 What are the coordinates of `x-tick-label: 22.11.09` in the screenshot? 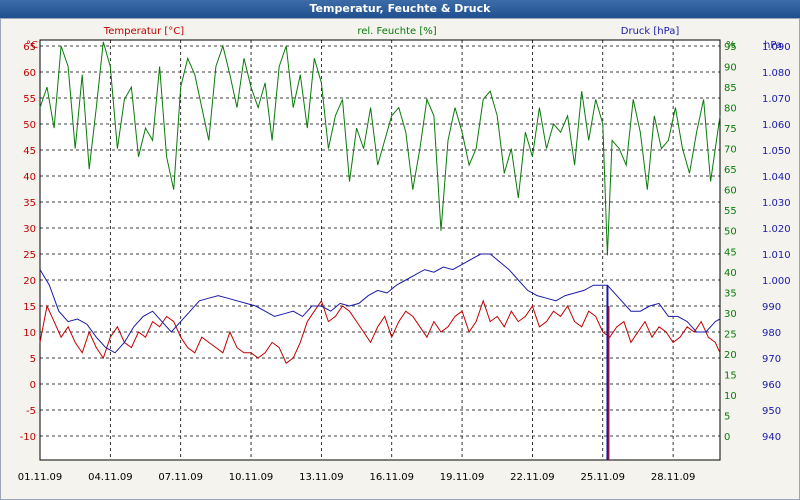 It's located at (532, 477).